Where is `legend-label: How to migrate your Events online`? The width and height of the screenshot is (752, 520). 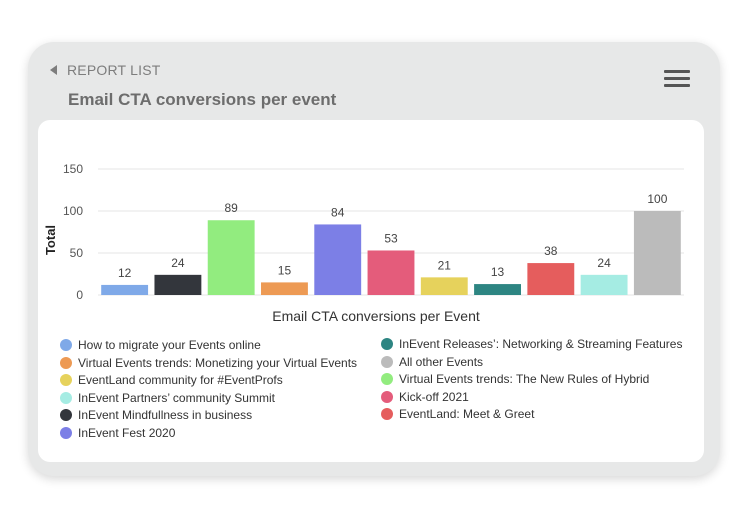
legend-label: How to migrate your Events online is located at coordinates (169, 345).